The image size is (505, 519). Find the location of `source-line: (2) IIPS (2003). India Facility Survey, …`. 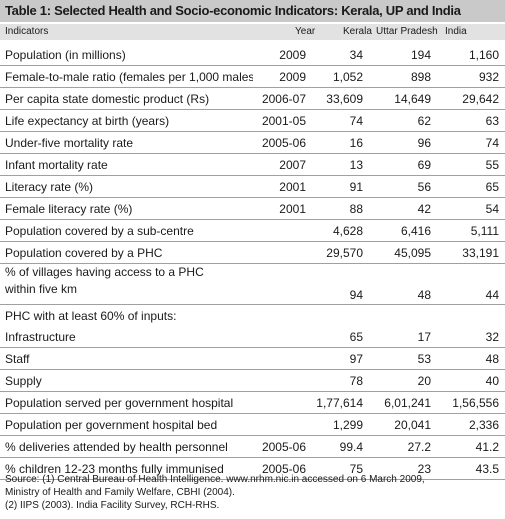

source-line: (2) IIPS (2003). India Facility Survey, … is located at coordinates (112, 505).